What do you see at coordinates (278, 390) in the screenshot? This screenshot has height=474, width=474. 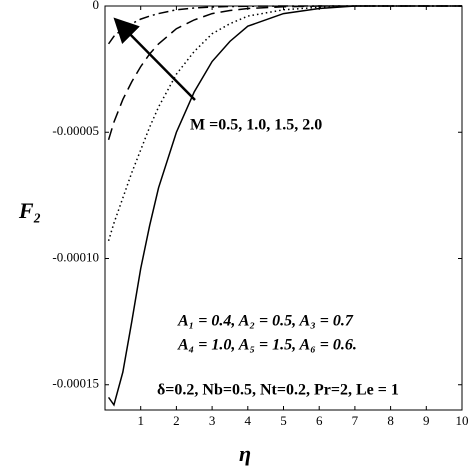 I see `annotation: δ=0.2, Nb=0.5, Nt=0.2, Pr=2, Le = 1` at bounding box center [278, 390].